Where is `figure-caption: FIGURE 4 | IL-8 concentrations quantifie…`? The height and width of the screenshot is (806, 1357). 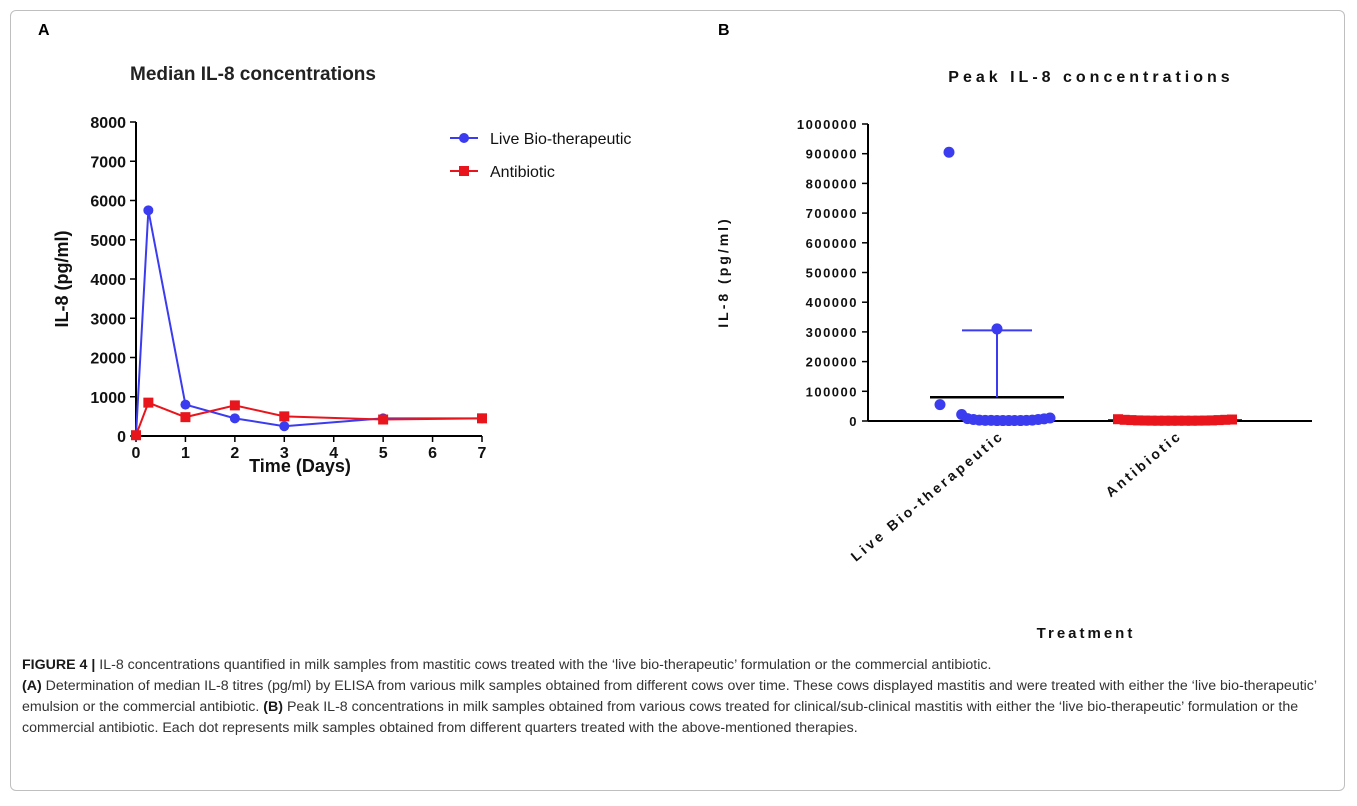
figure-caption: FIGURE 4 | IL-8 concentrations quantifie… is located at coordinates (681, 697).